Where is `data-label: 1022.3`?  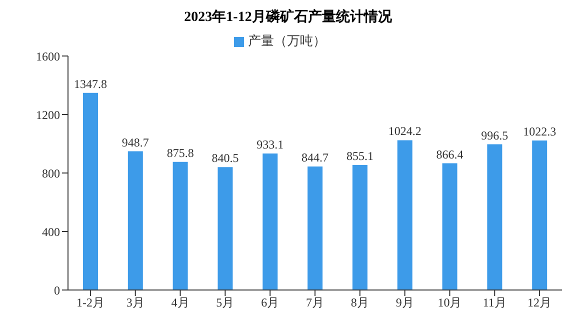
data-label: 1022.3 is located at coordinates (539, 131).